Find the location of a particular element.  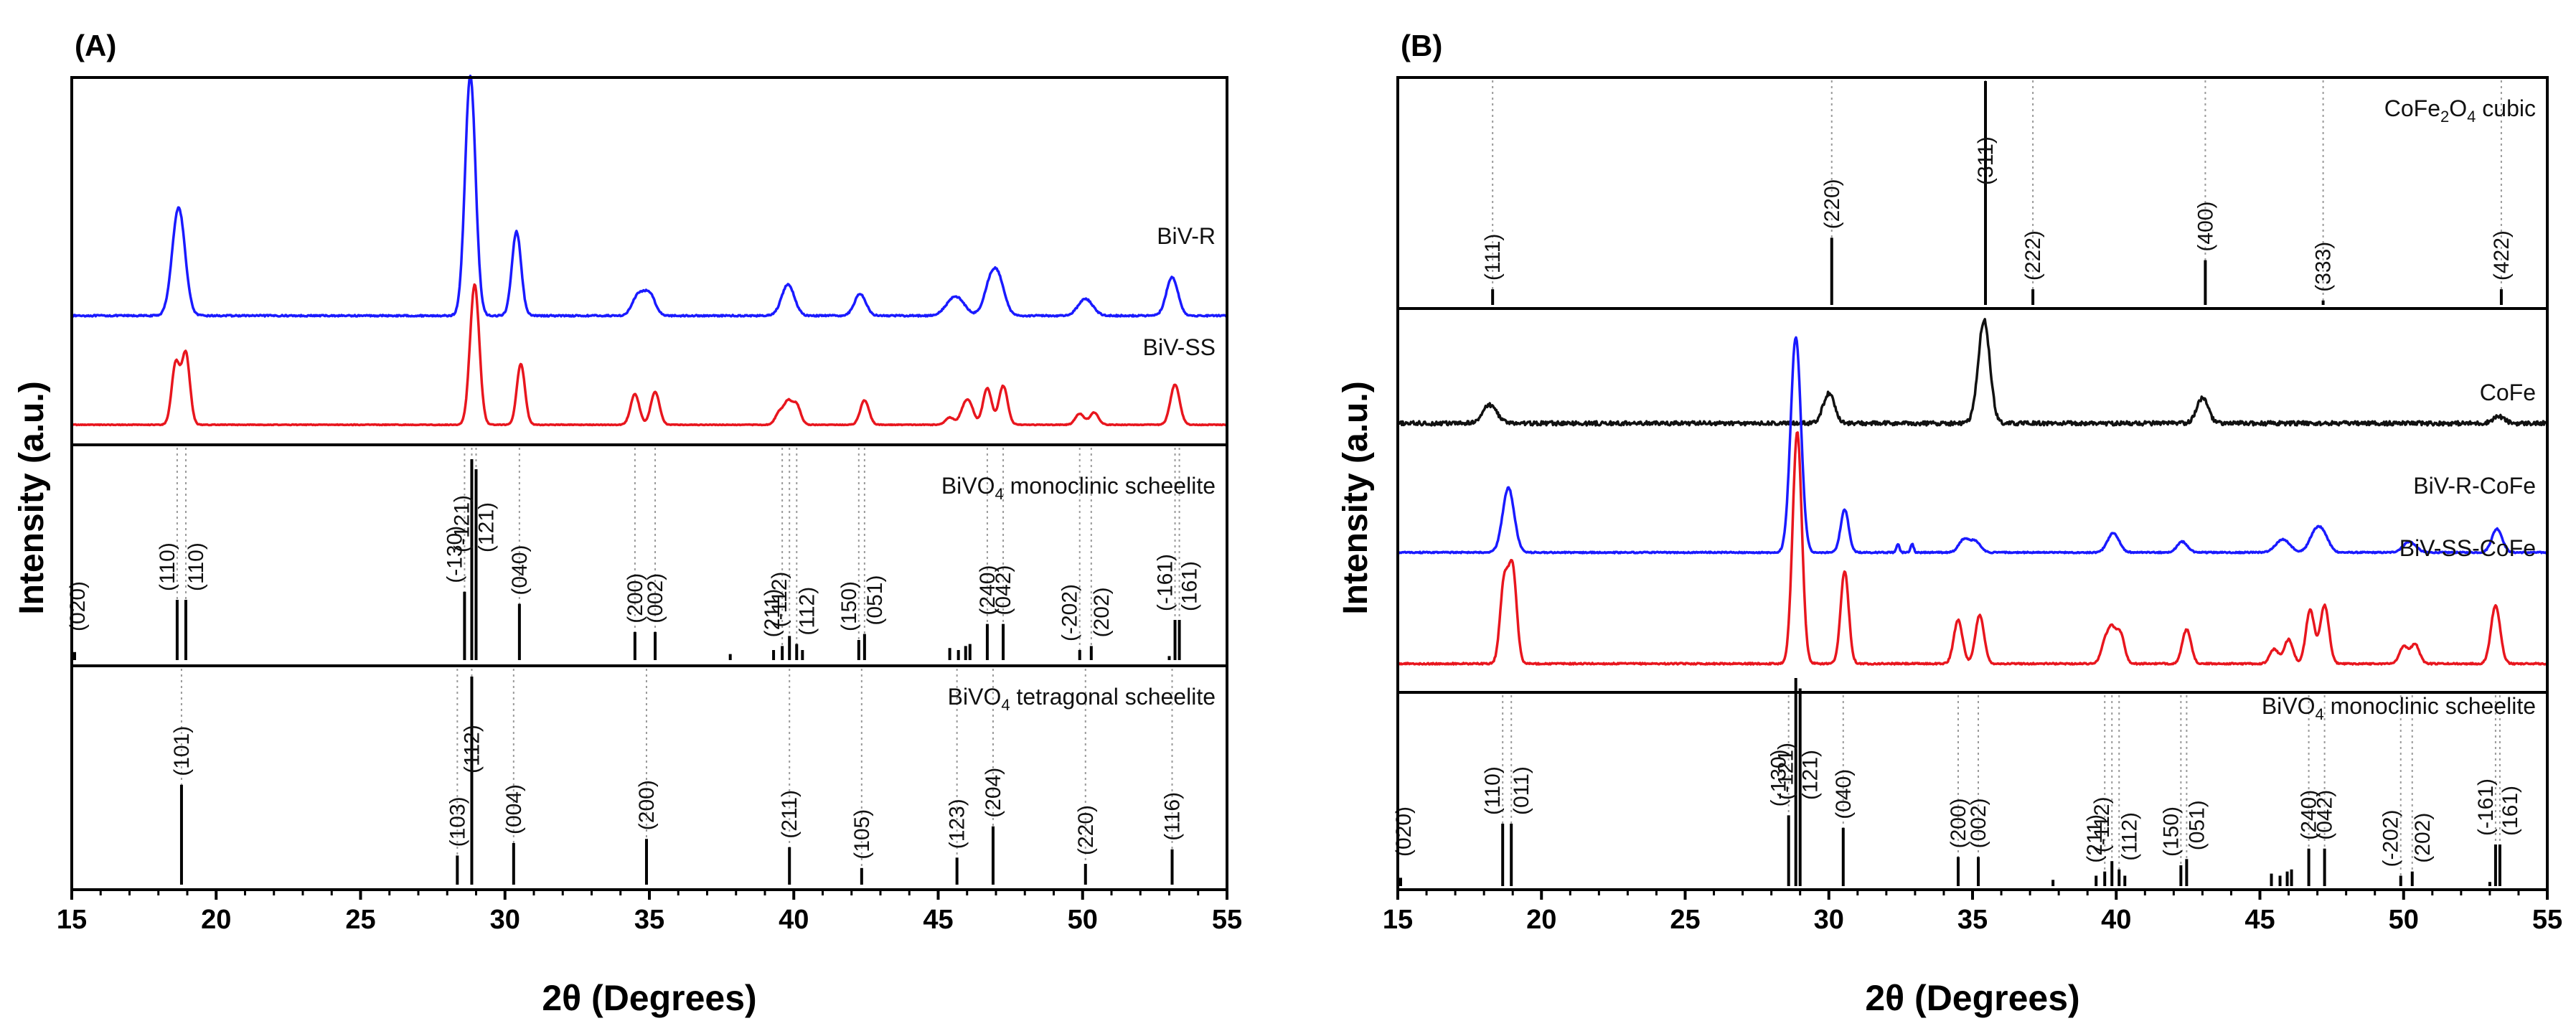

hkl-label: (123) is located at coordinates (957, 824).